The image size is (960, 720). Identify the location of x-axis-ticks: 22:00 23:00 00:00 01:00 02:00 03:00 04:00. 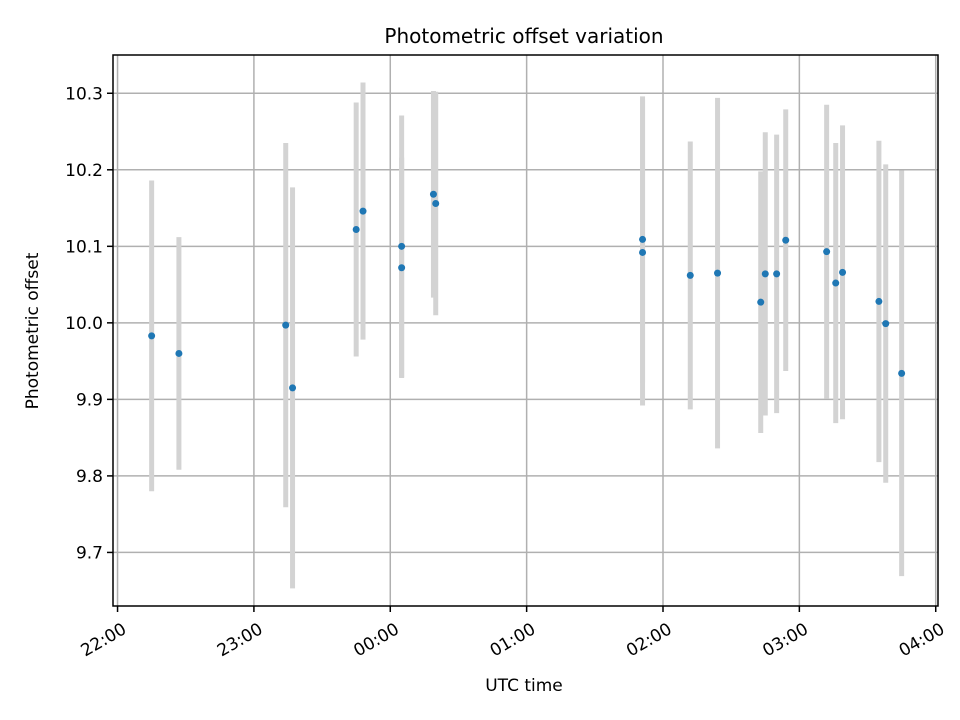
(513, 633).